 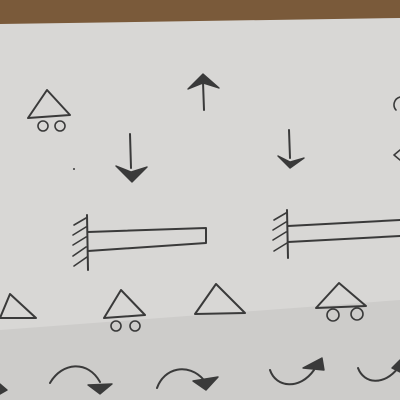 I want to click on pin-support-symbol-center, so click(x=220, y=299).